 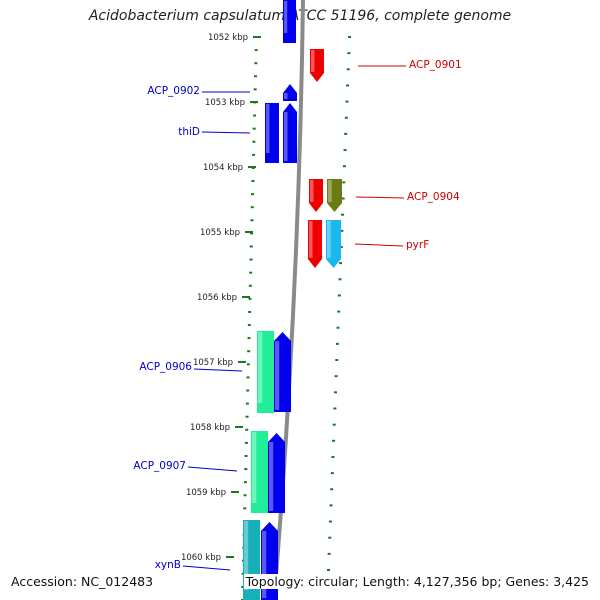 I want to click on gene-label-pyrF: pyrF, so click(x=417, y=245).